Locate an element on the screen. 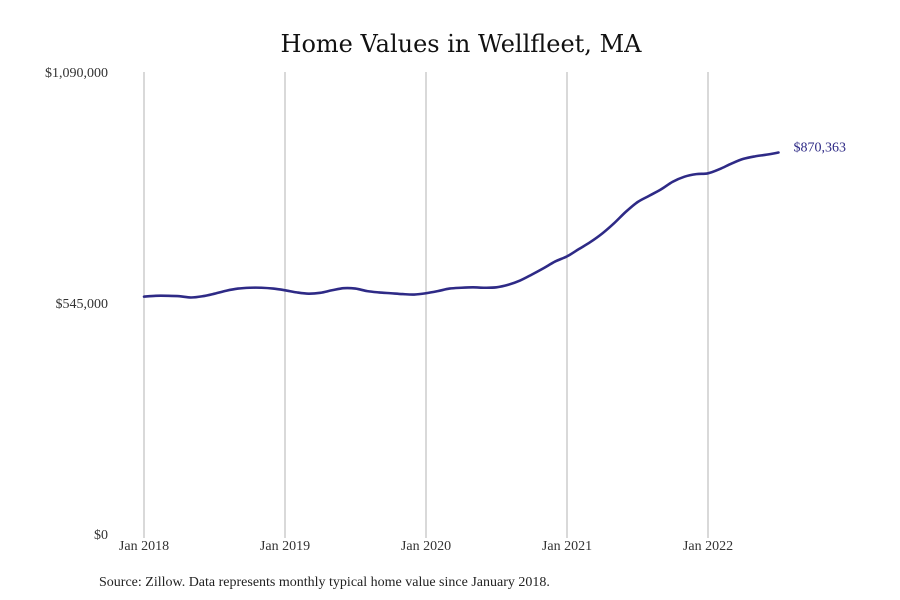 This screenshot has height=600, width=900. chart-title: Home Values in Wellfleet, MA is located at coordinates (462, 44).